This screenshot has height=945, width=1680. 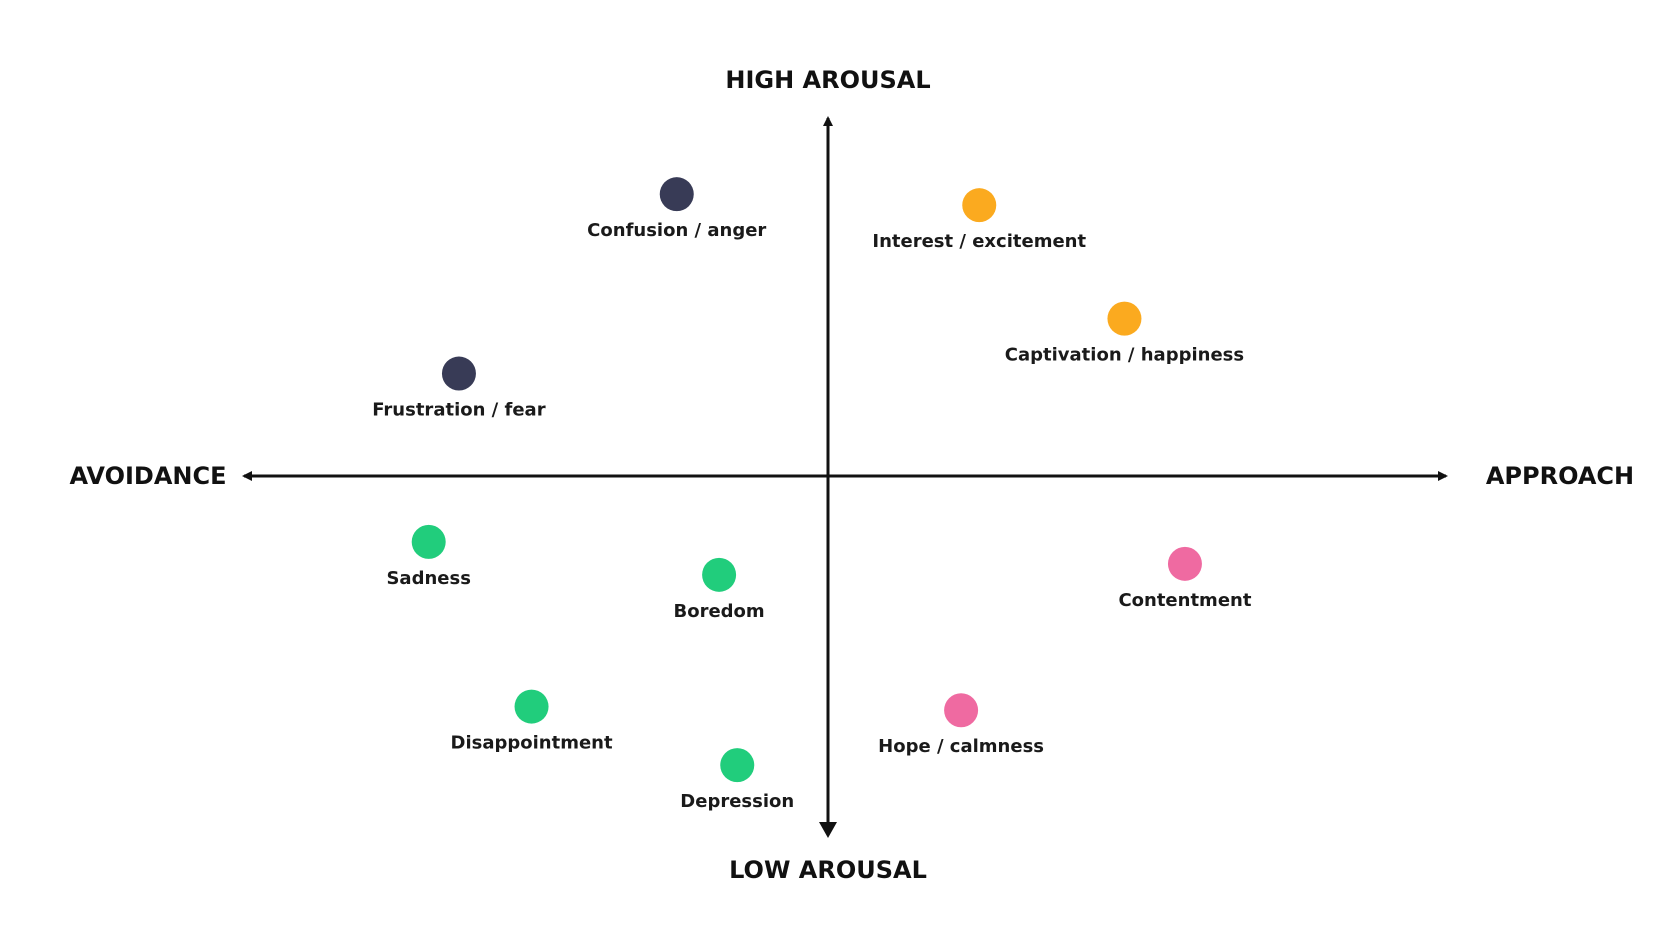 I want to click on emotion-item-captivation-happiness: Captivation / happiness, so click(x=1124, y=333).